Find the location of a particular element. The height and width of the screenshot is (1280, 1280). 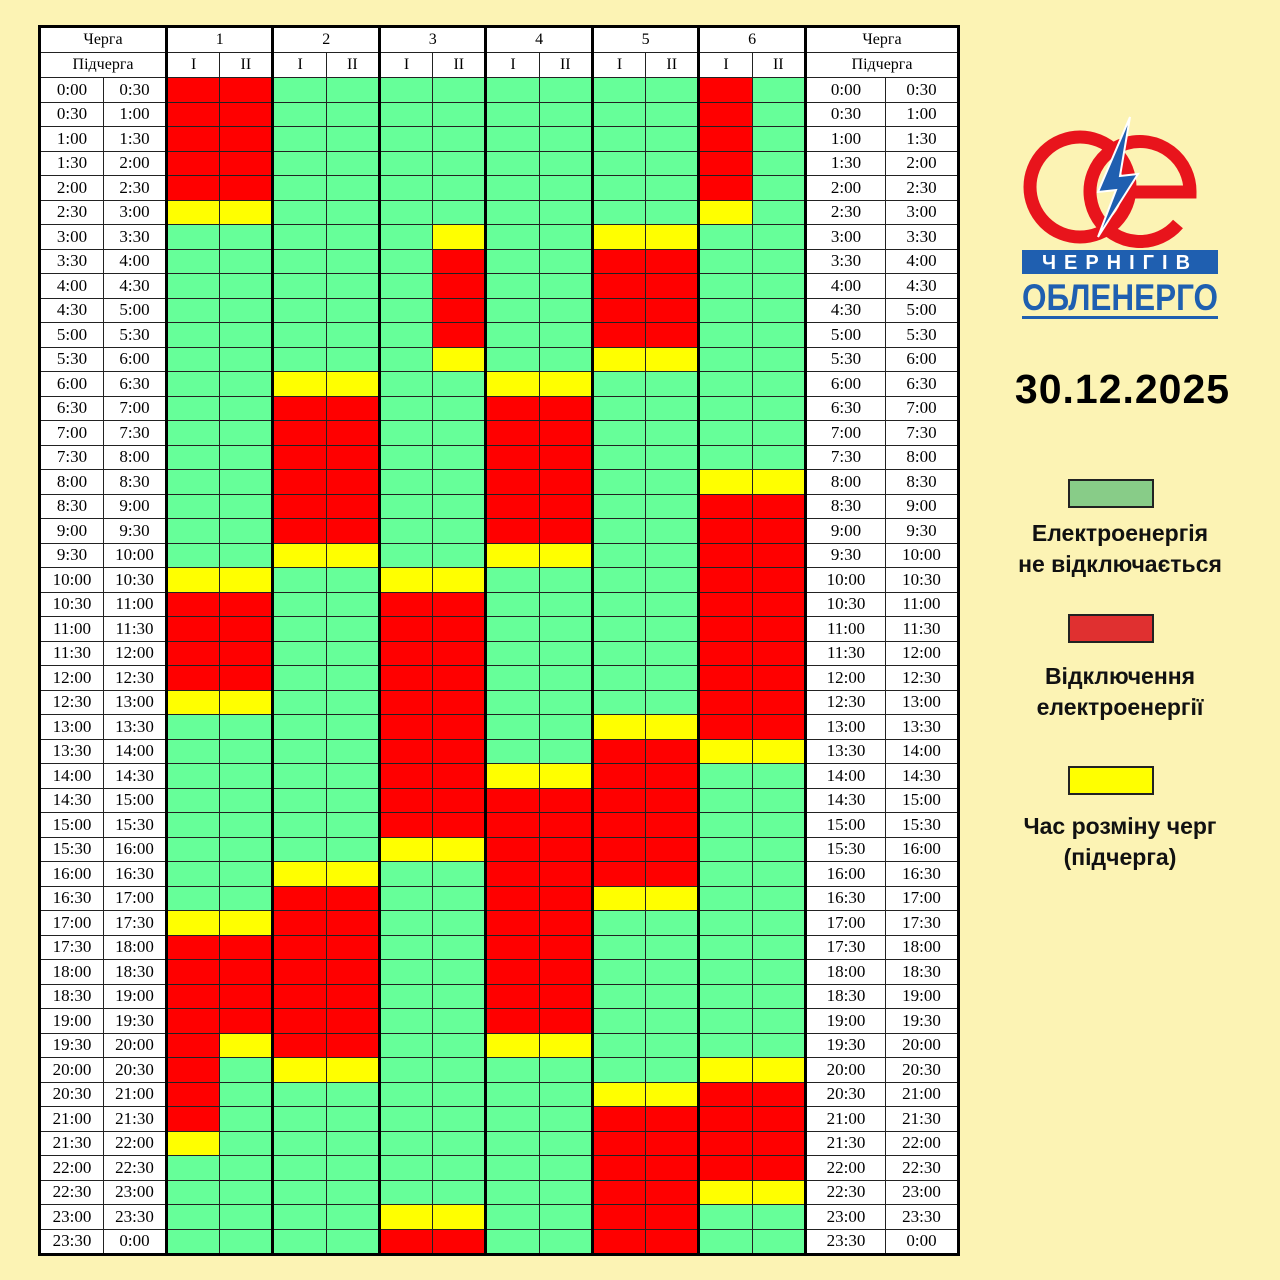

slot-start-time: 18:00 is located at coordinates (71, 972).